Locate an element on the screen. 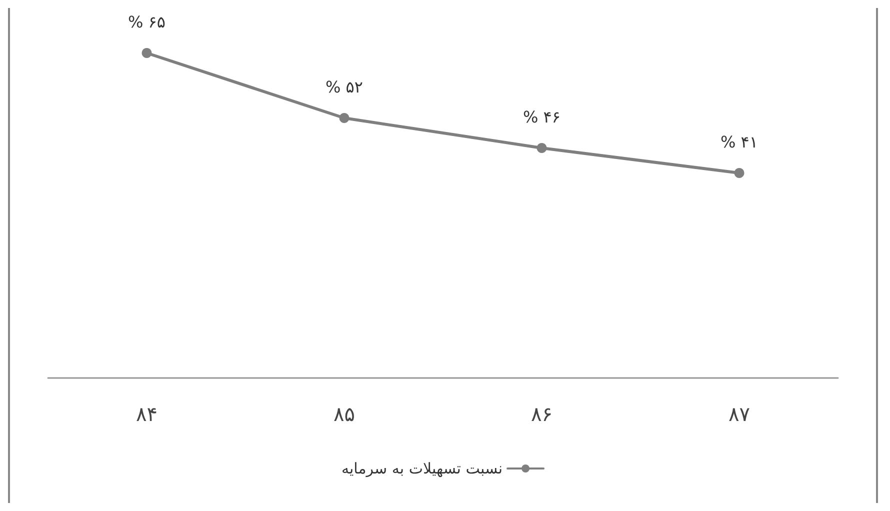 The image size is (890, 511). x-tick-label: ۸۵ is located at coordinates (344, 414).